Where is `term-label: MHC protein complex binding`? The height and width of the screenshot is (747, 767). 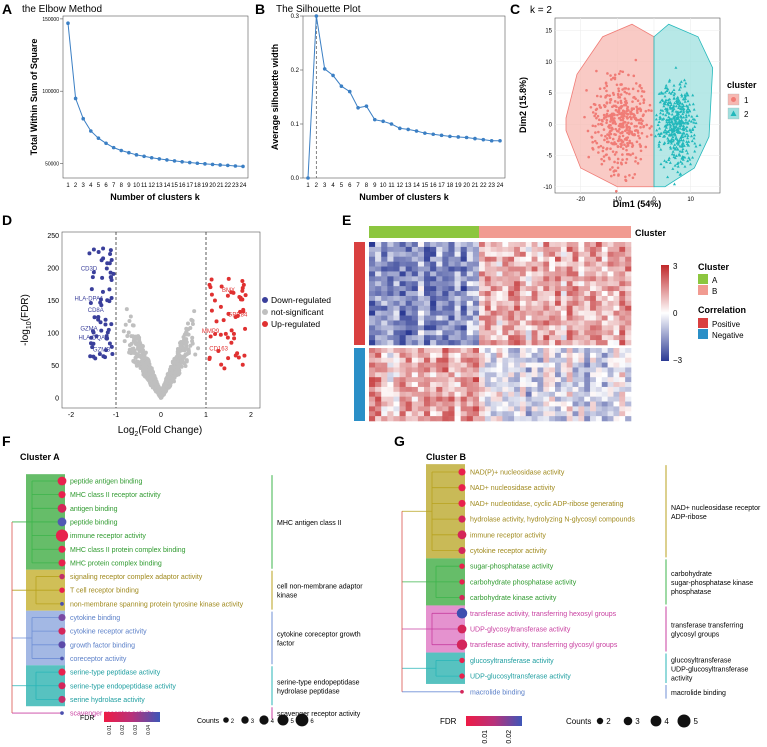
term-label: MHC protein complex binding is located at coordinates (116, 563).